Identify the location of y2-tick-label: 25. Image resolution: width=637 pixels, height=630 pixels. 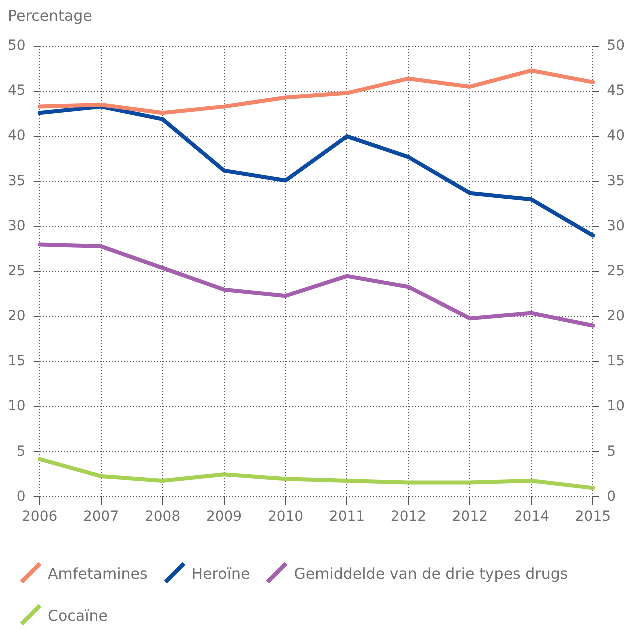
(616, 271).